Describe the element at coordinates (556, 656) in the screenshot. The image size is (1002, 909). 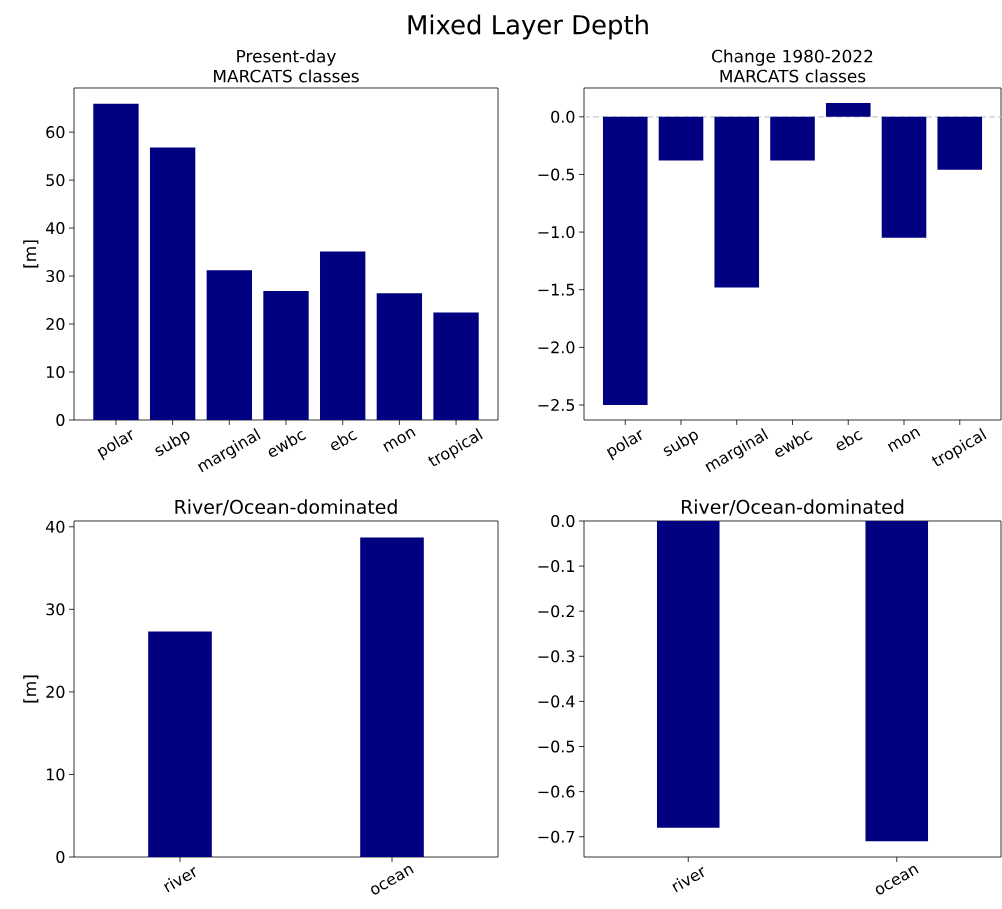
I see `y-tick-label: −0.3` at that location.